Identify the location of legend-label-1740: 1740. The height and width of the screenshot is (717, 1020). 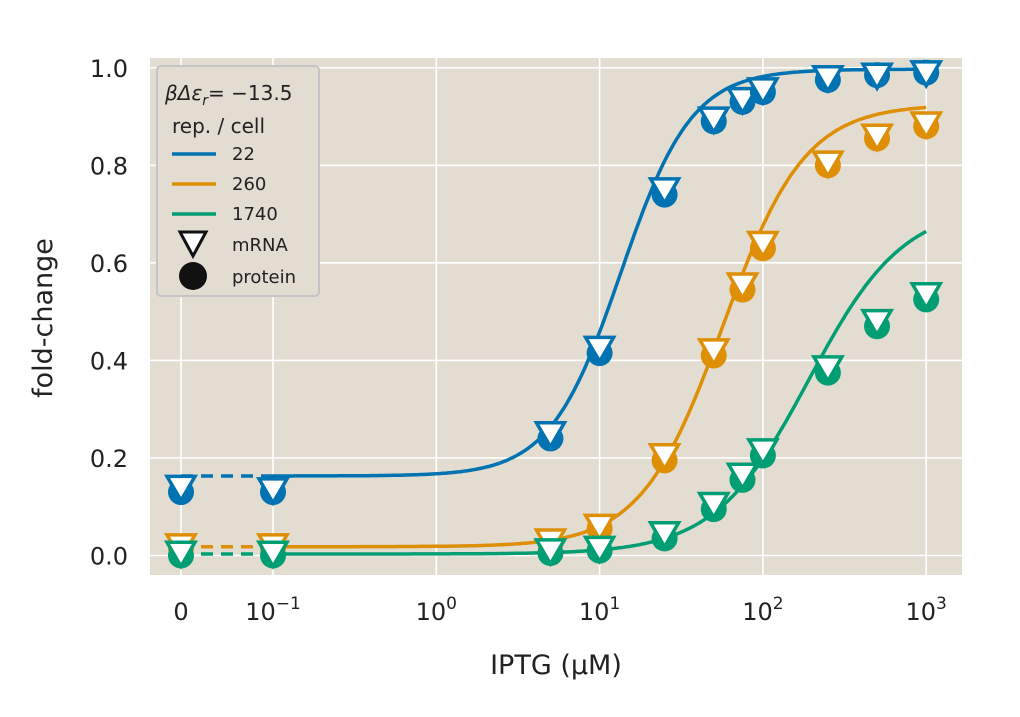
(255, 214).